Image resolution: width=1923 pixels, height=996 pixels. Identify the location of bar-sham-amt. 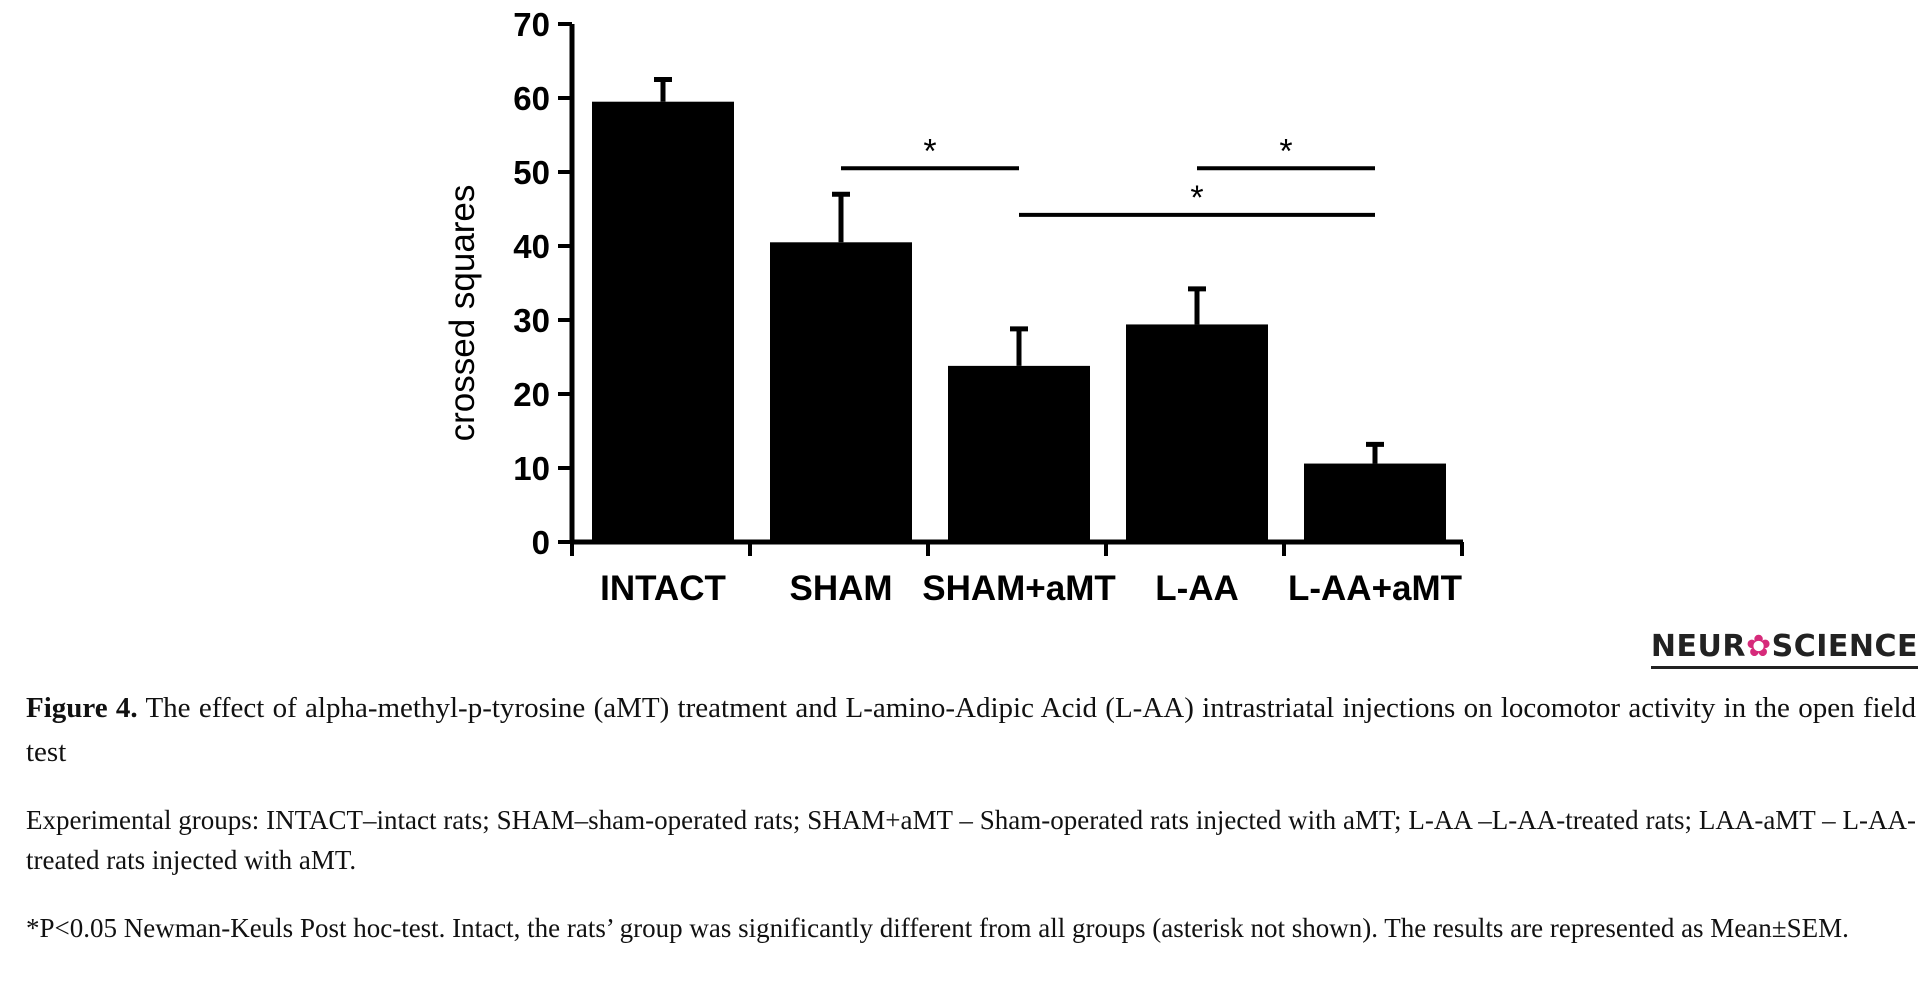
(1019, 453).